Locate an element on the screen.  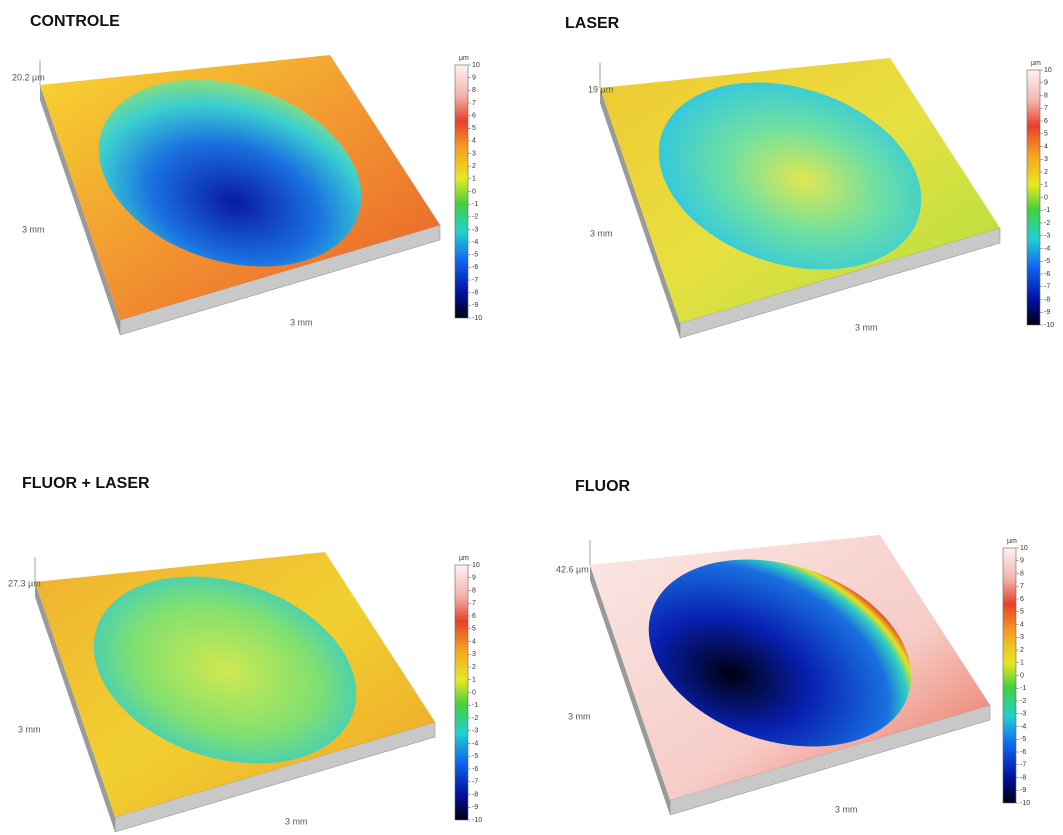
height-label: 42.6 µm is located at coordinates (572, 569).